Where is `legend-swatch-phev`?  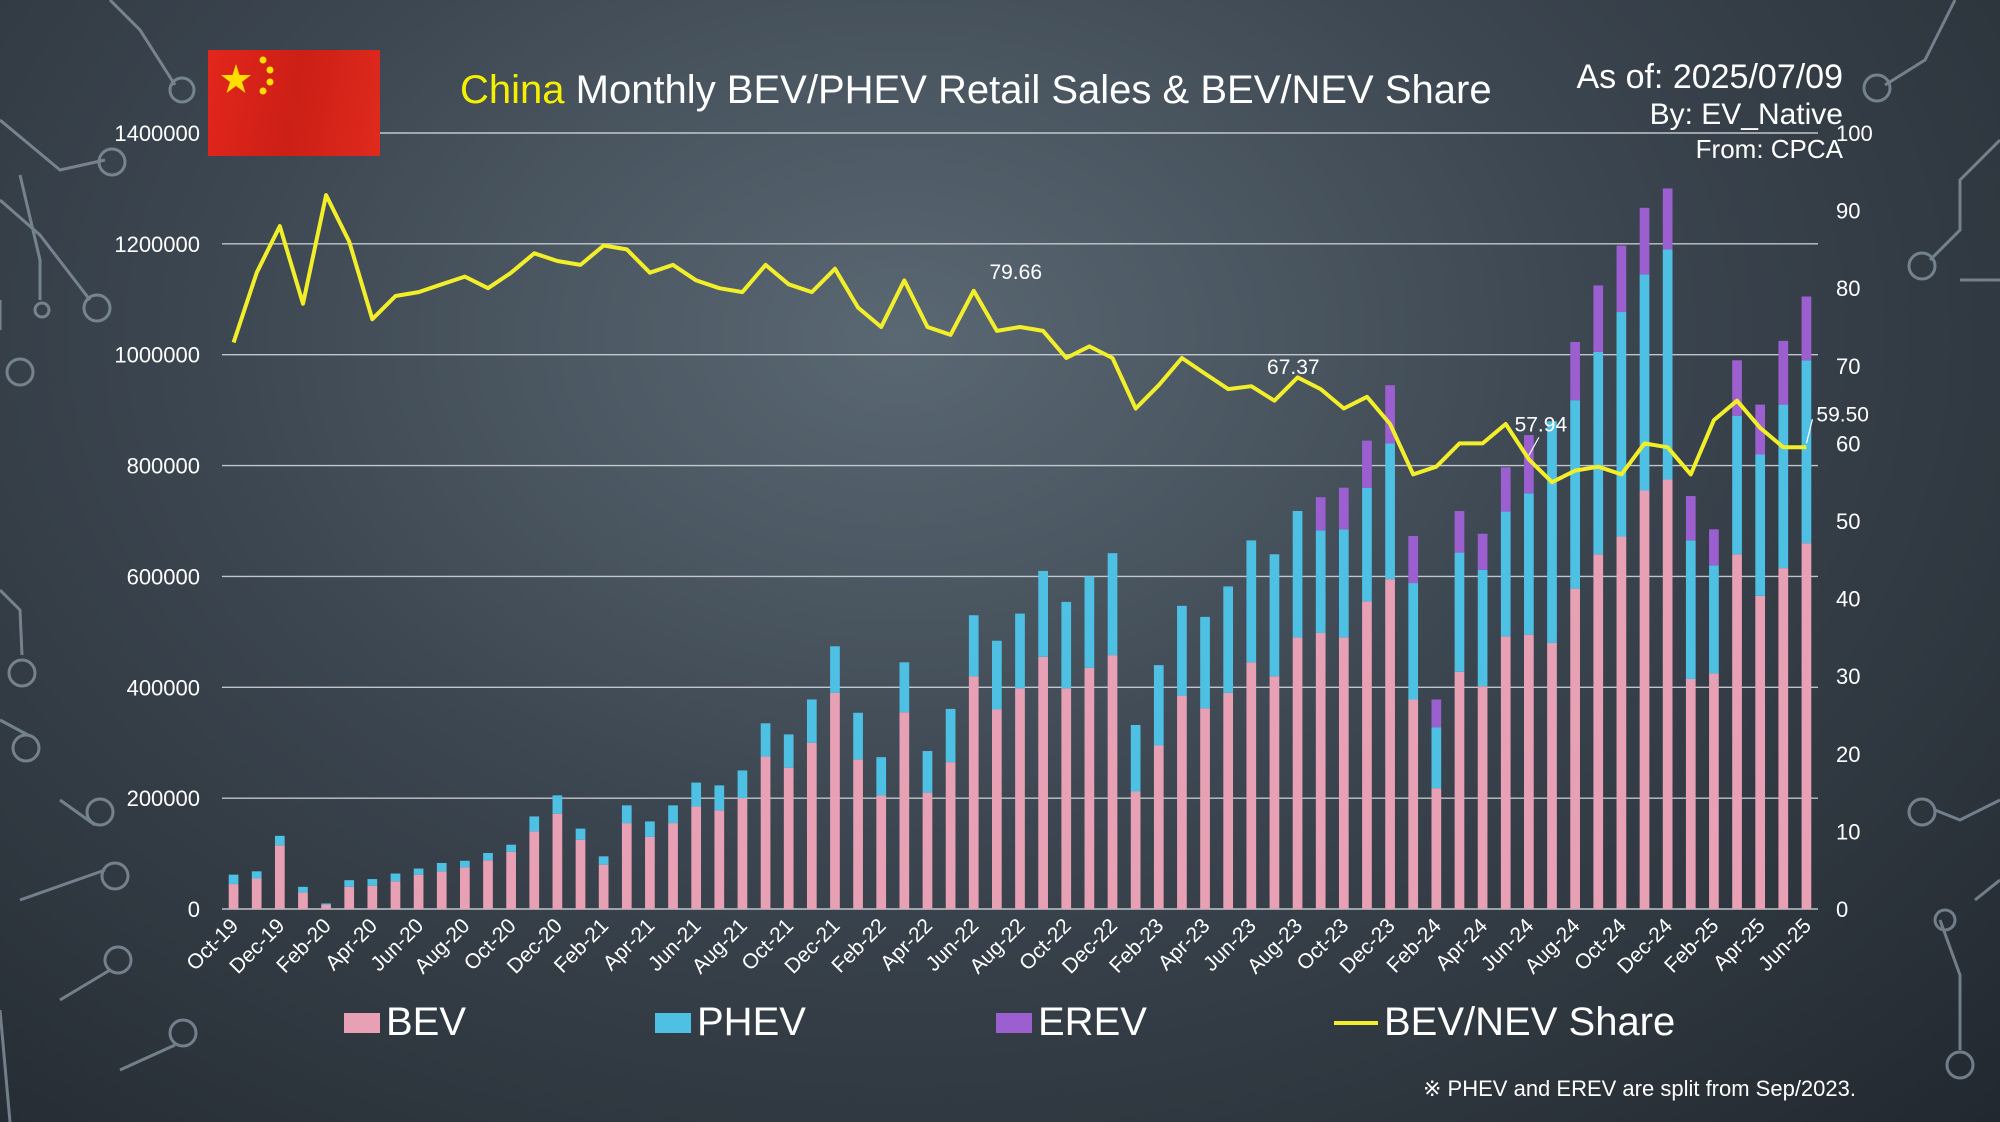 legend-swatch-phev is located at coordinates (673, 1022).